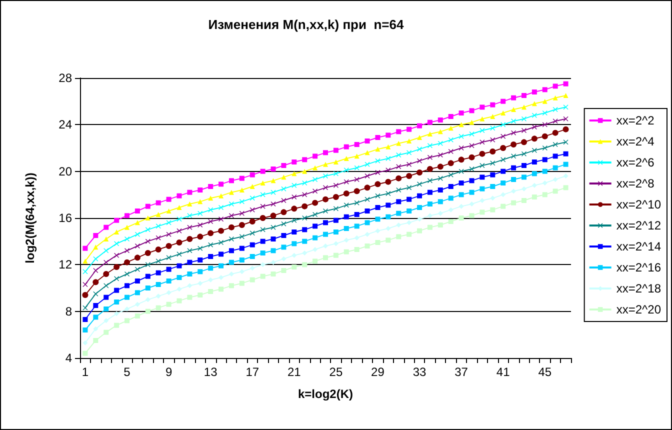 Image resolution: width=672 pixels, height=430 pixels. What do you see at coordinates (639, 205) in the screenshot?
I see `legend-label: xx=2^10` at bounding box center [639, 205].